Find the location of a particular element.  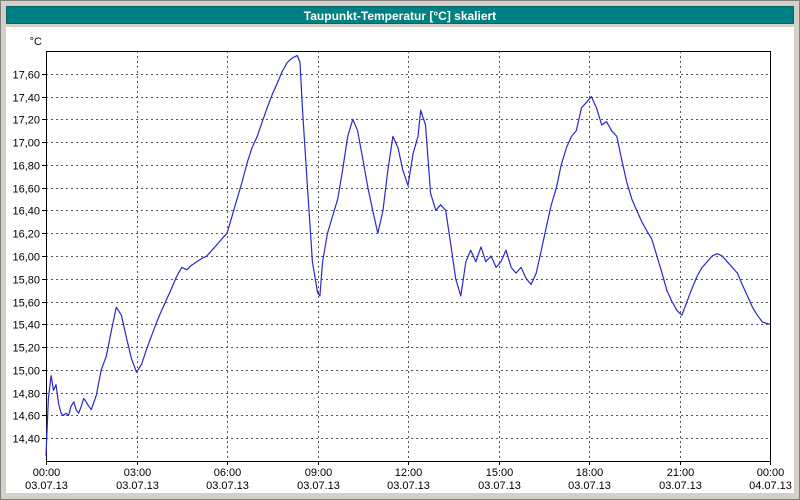

svg-text: 14,80 is located at coordinates (26, 395).